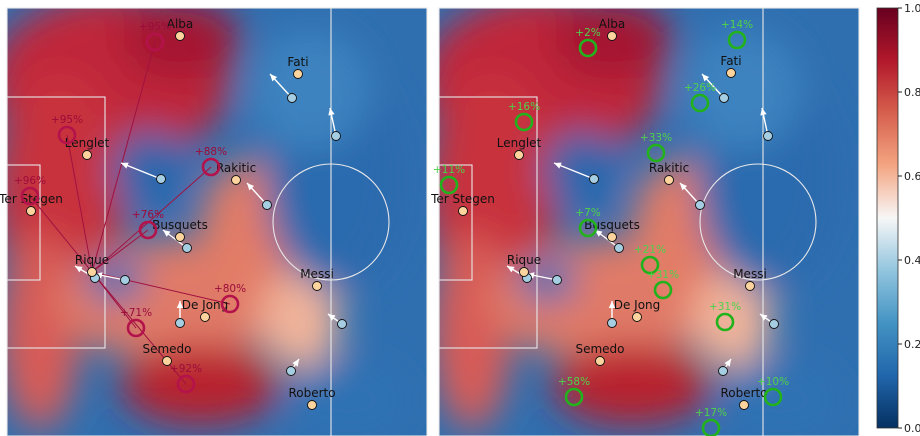  Describe the element at coordinates (186, 369) in the screenshot. I see `pass-option-value: +92%` at that location.